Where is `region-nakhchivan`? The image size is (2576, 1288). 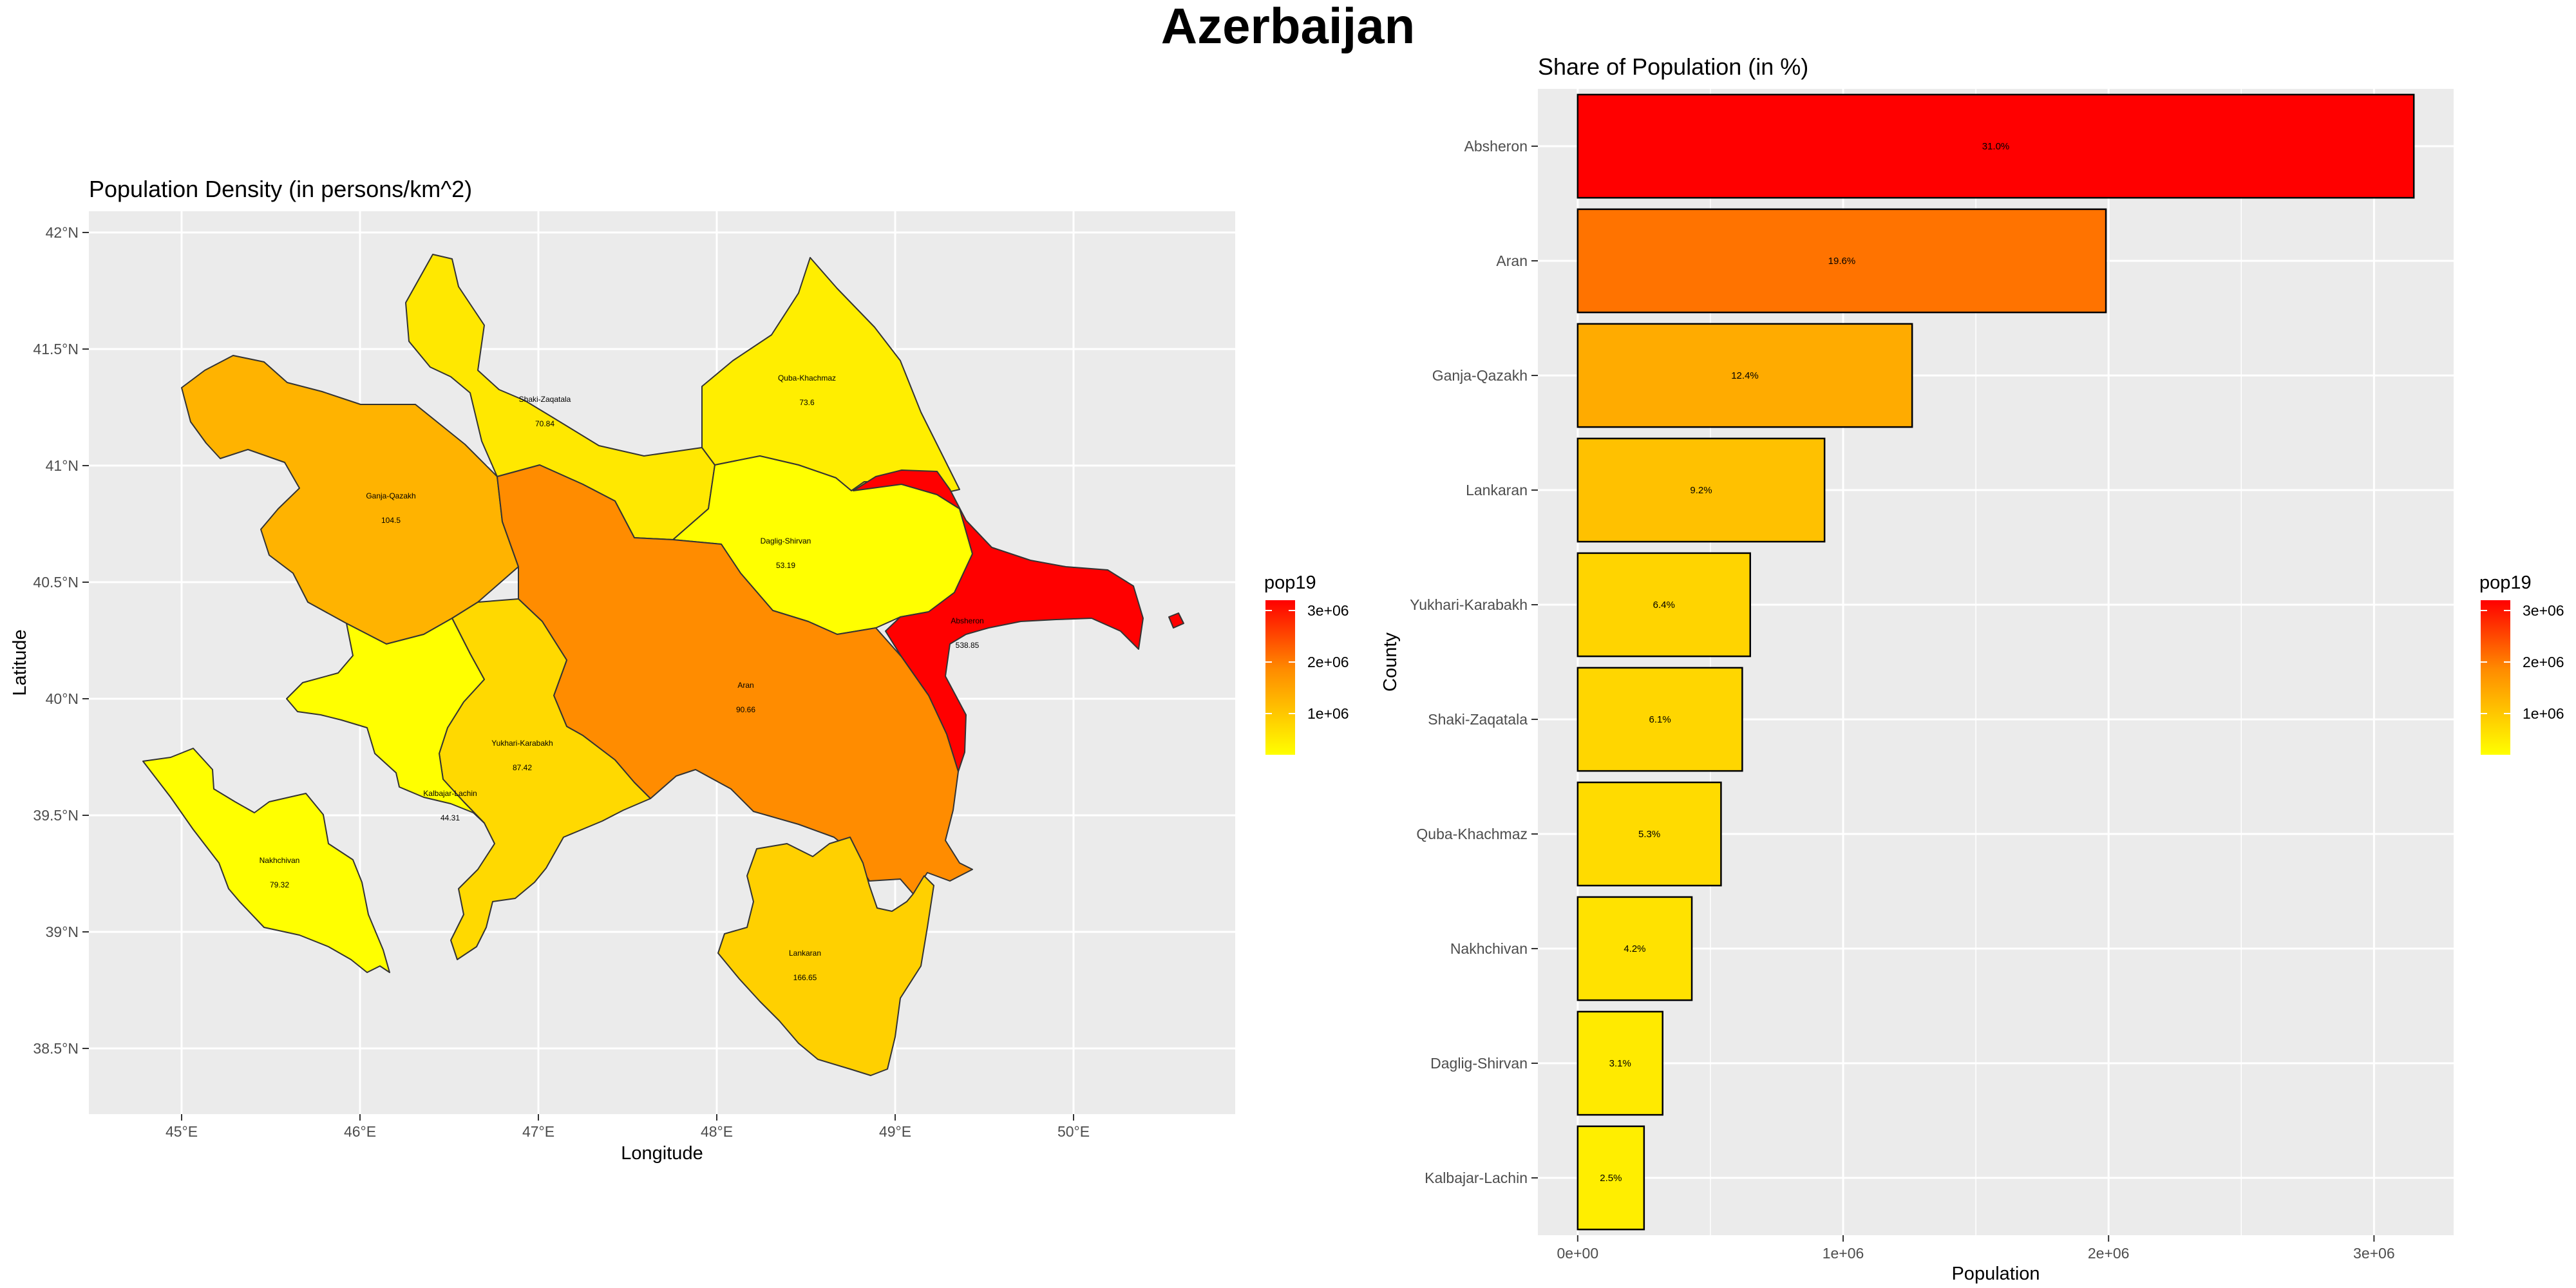
region-nakhchivan is located at coordinates (266, 860).